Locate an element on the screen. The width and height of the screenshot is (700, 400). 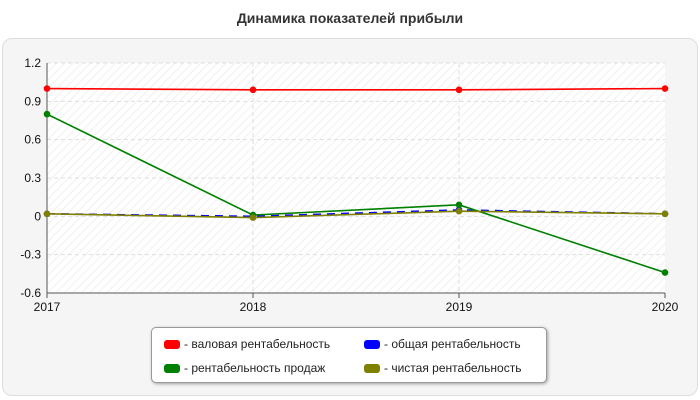
legend-item-sales: - рентабельность продаж is located at coordinates (264, 368).